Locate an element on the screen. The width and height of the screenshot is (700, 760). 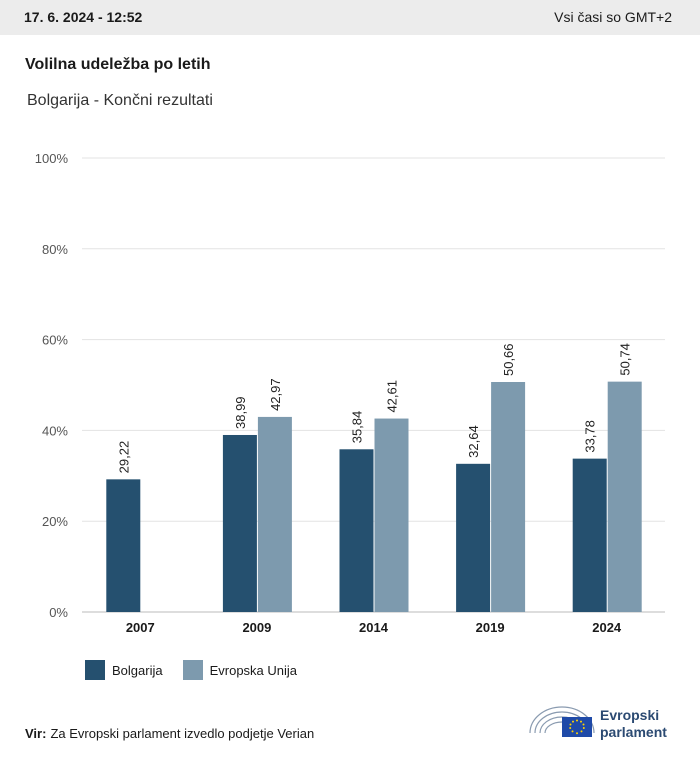
logo-line-1: Evropski is located at coordinates (630, 715).